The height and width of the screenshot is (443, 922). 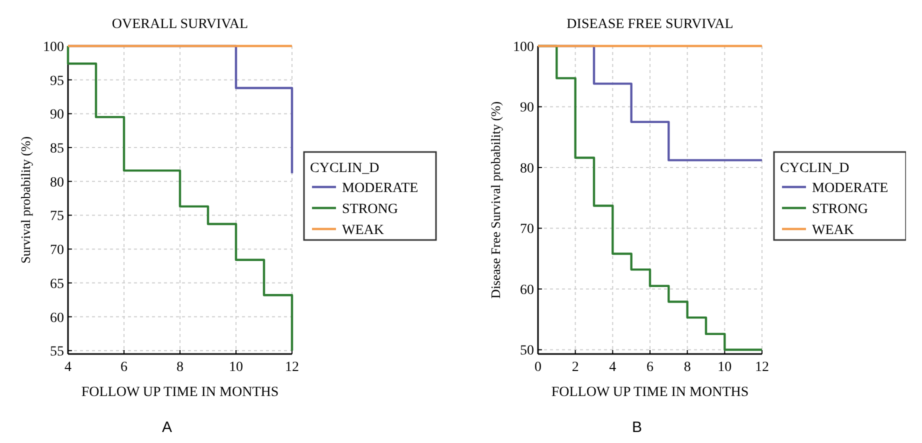 What do you see at coordinates (57, 149) in the screenshot?
I see `y-tick-label: 85` at bounding box center [57, 149].